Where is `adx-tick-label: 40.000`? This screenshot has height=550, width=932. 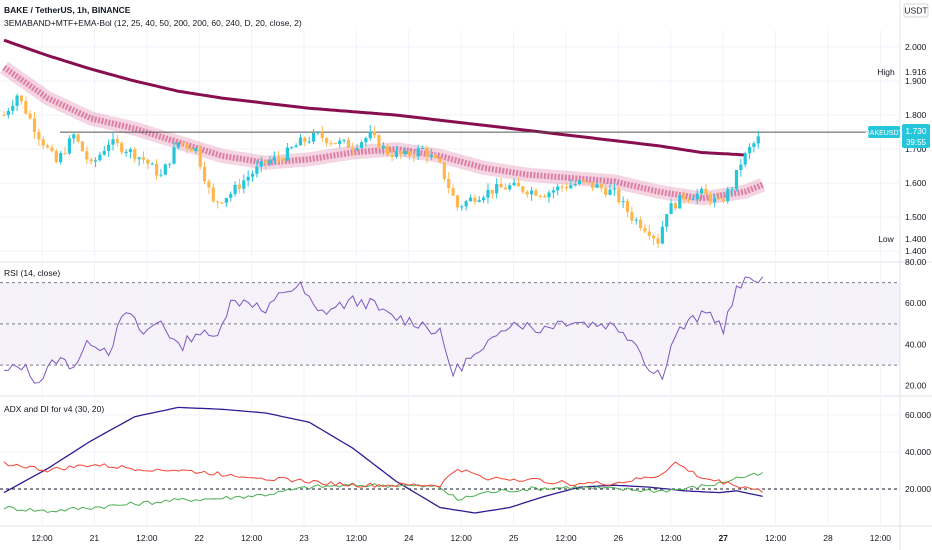 adx-tick-label: 40.000 is located at coordinates (918, 452).